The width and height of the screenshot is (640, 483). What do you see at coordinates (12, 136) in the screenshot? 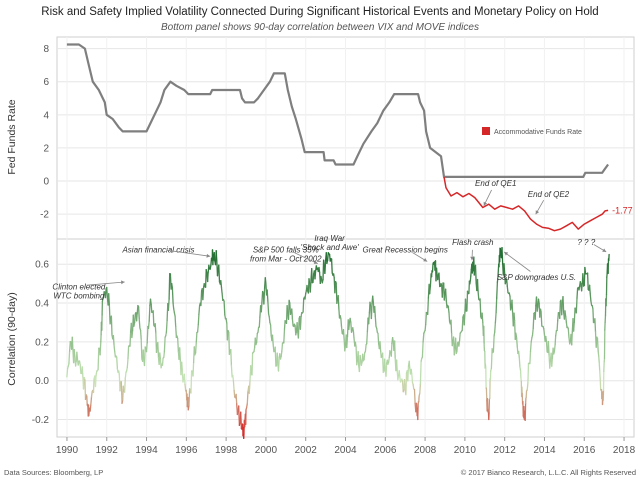
I see `top-y-axis-label: Fed Funds Rate` at bounding box center [12, 136].